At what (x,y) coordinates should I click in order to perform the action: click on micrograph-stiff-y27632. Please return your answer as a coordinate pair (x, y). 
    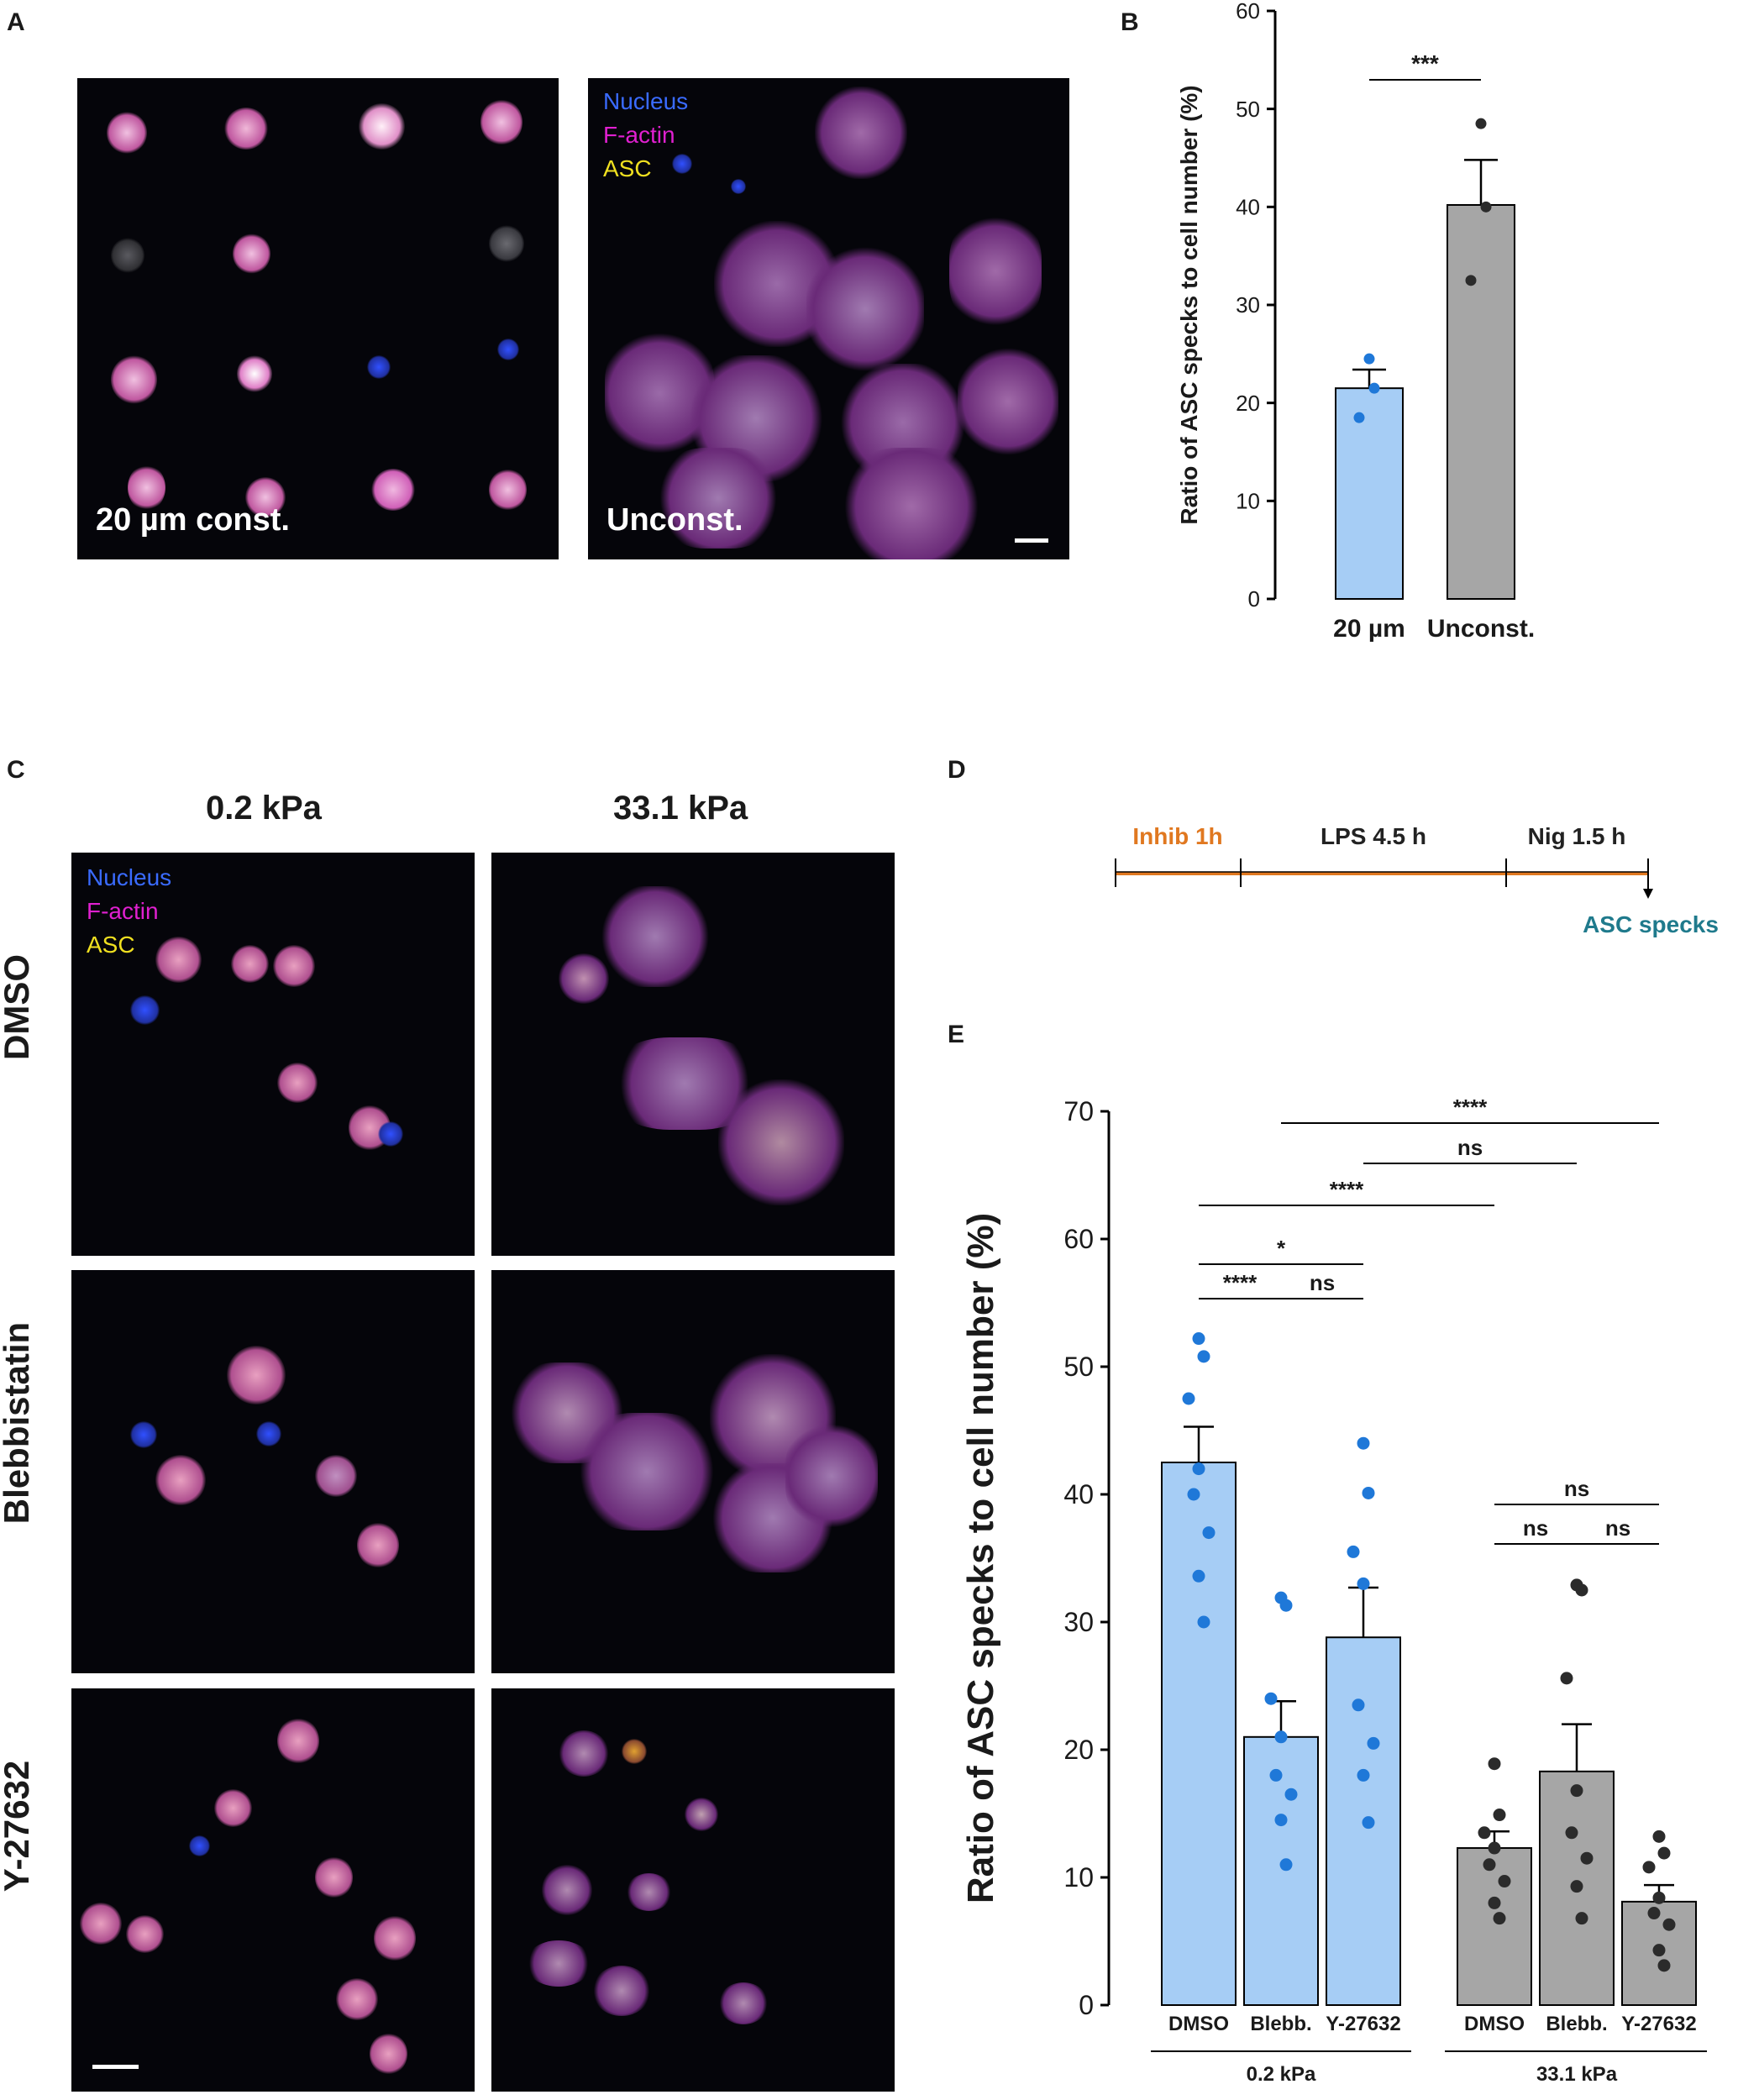
    Looking at the image, I should click on (693, 1890).